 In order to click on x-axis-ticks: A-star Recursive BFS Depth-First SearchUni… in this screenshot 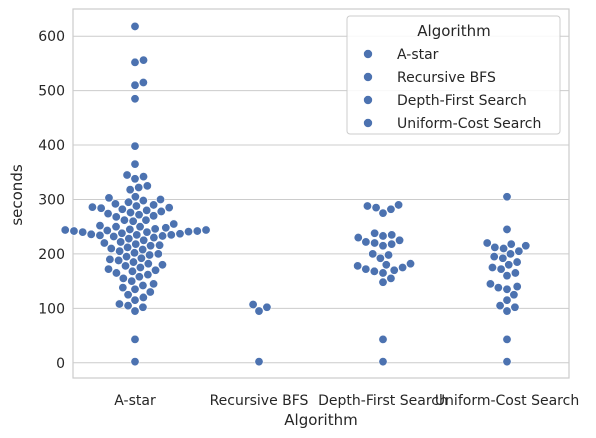, I will do `click(346, 401)`.